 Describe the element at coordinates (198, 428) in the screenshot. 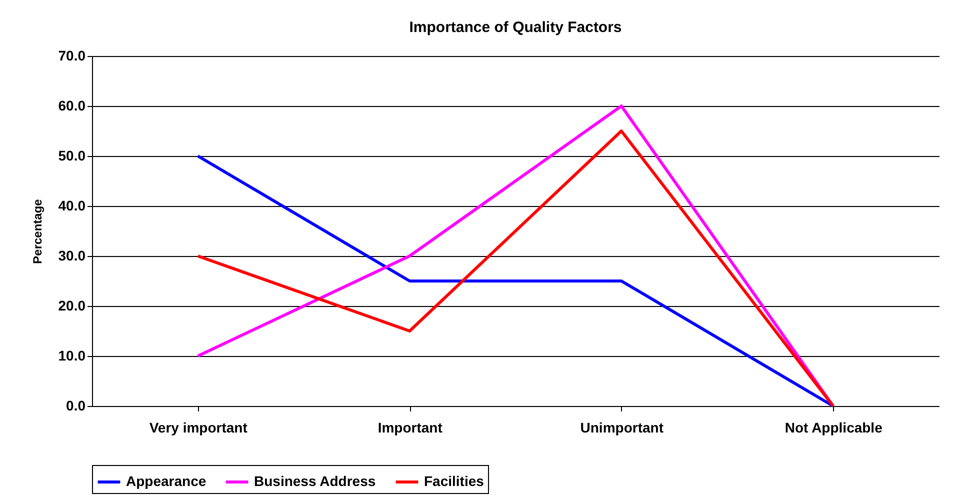

I see `x-tick-label: Very important` at that location.